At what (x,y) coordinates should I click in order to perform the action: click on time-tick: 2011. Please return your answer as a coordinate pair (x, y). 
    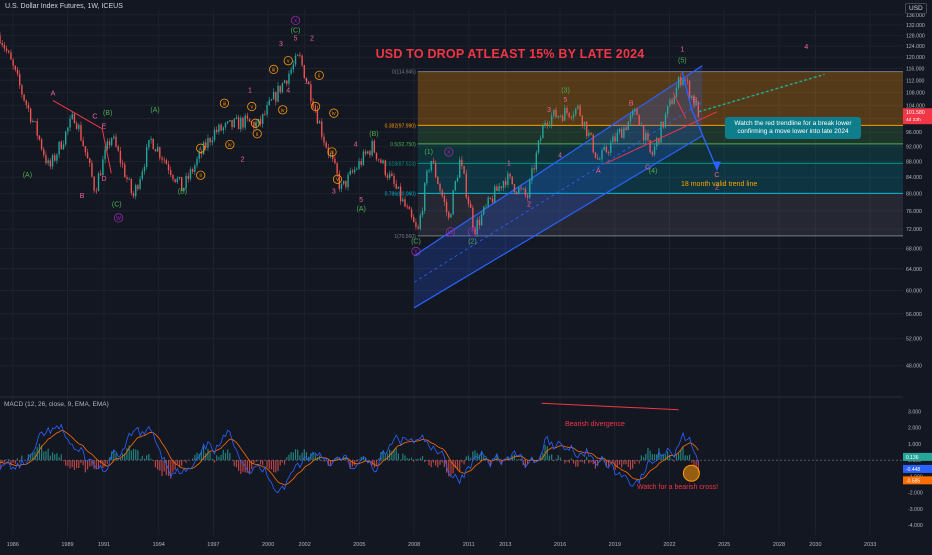
    Looking at the image, I should click on (469, 545).